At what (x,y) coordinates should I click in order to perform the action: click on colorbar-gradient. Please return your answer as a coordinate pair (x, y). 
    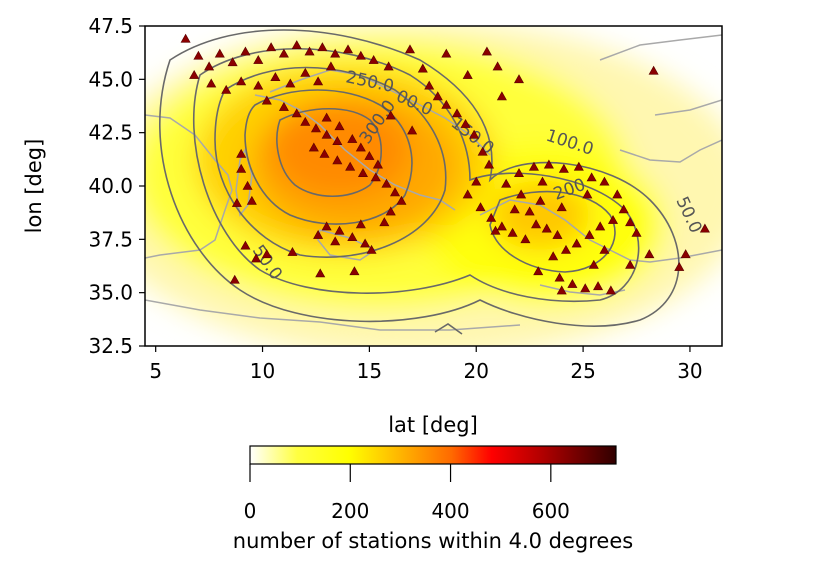
    Looking at the image, I should click on (433, 455).